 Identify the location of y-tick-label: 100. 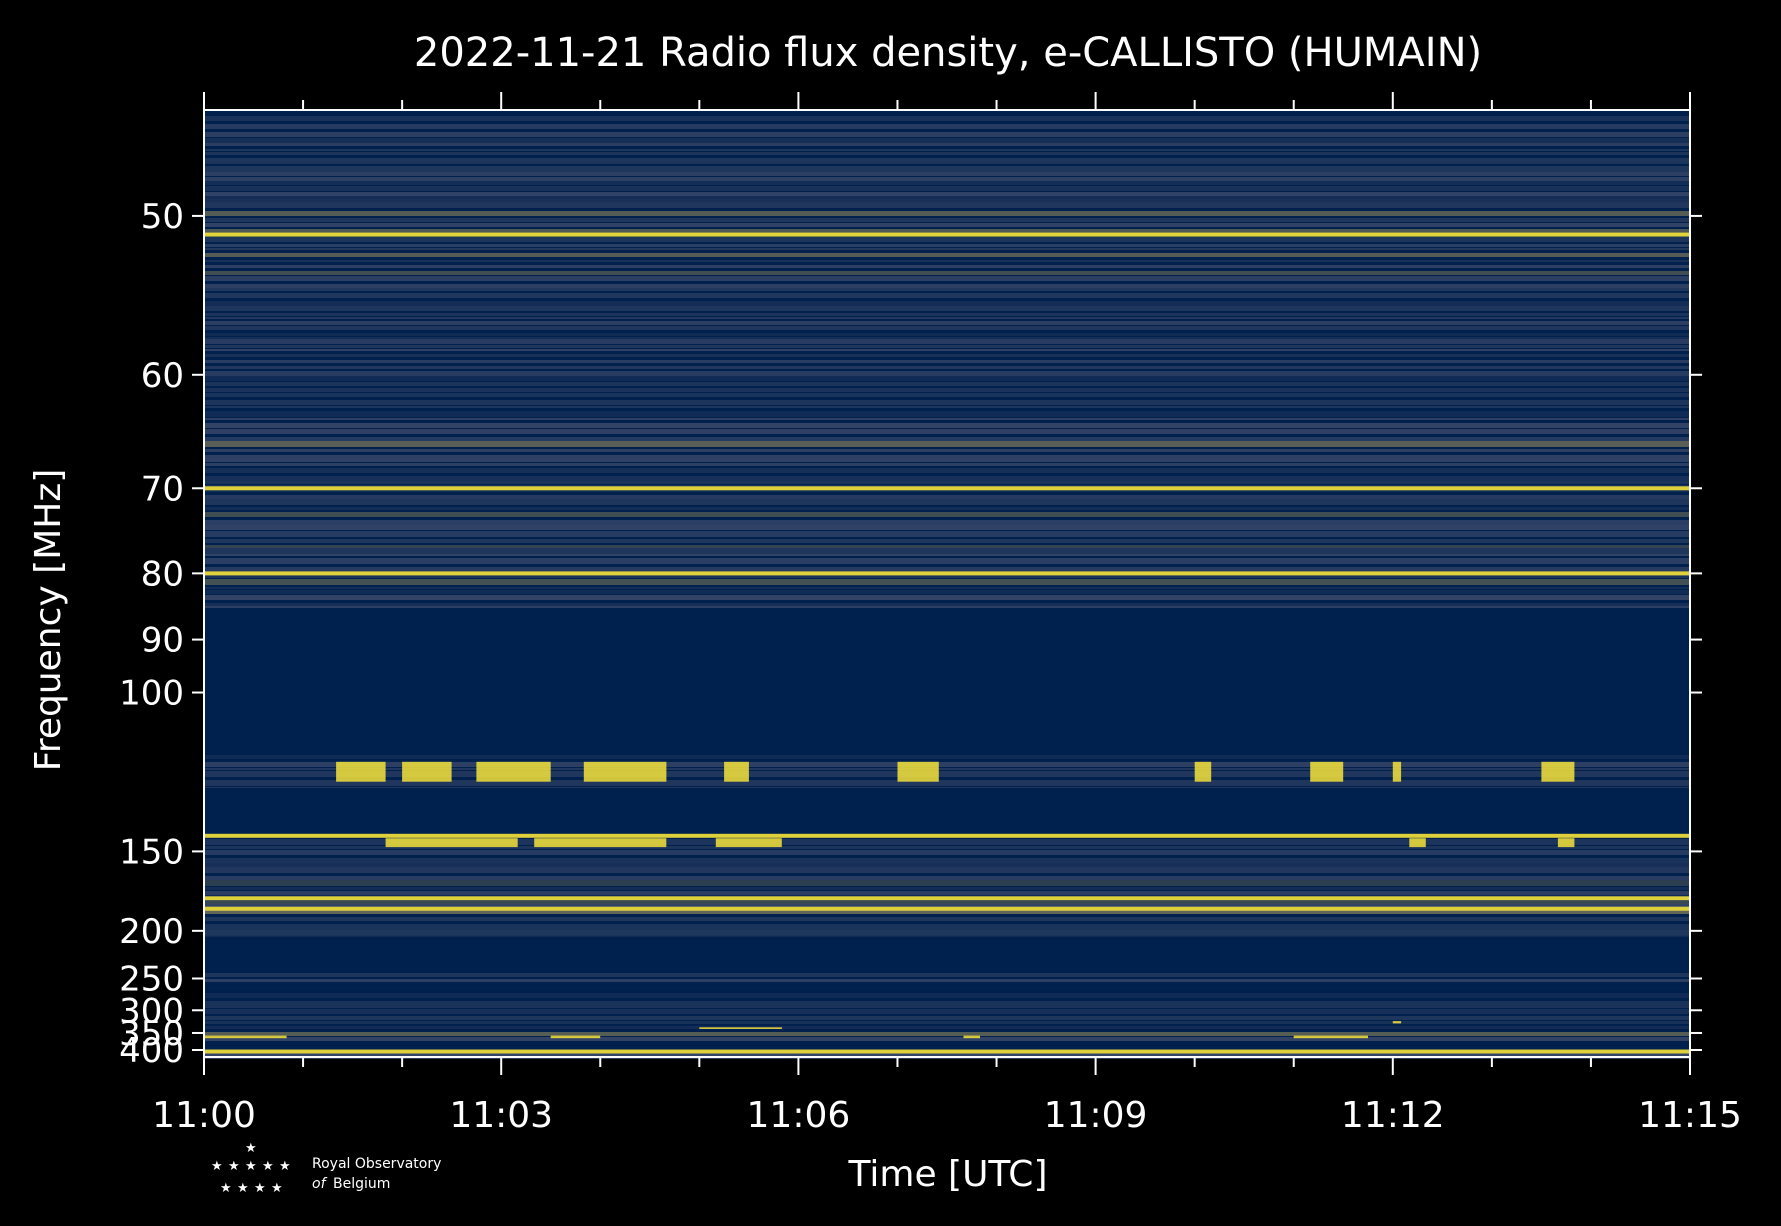
(151, 694).